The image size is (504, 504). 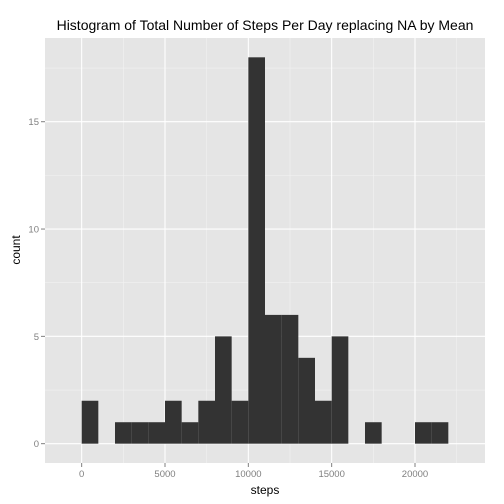 What do you see at coordinates (331, 474) in the screenshot?
I see `x-tick-label: 15000` at bounding box center [331, 474].